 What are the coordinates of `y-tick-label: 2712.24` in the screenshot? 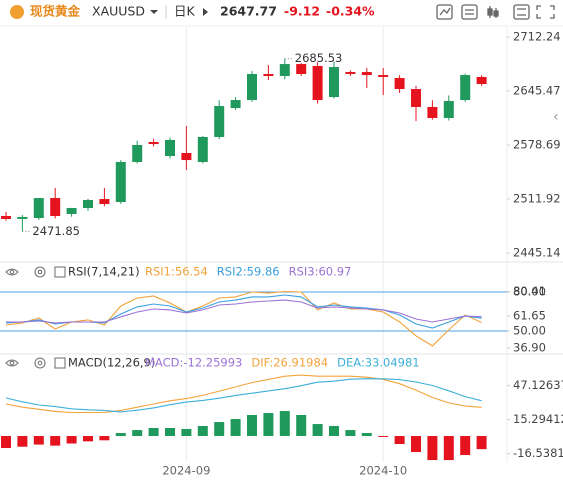 It's located at (537, 37).